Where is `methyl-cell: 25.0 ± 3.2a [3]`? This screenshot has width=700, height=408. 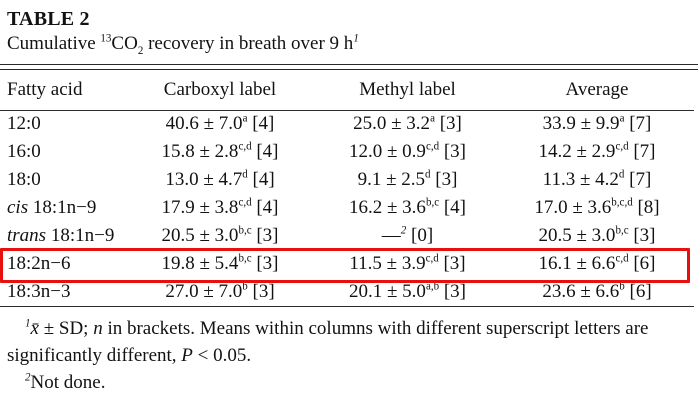 methyl-cell: 25.0 ± 3.2a [3] is located at coordinates (407, 123).